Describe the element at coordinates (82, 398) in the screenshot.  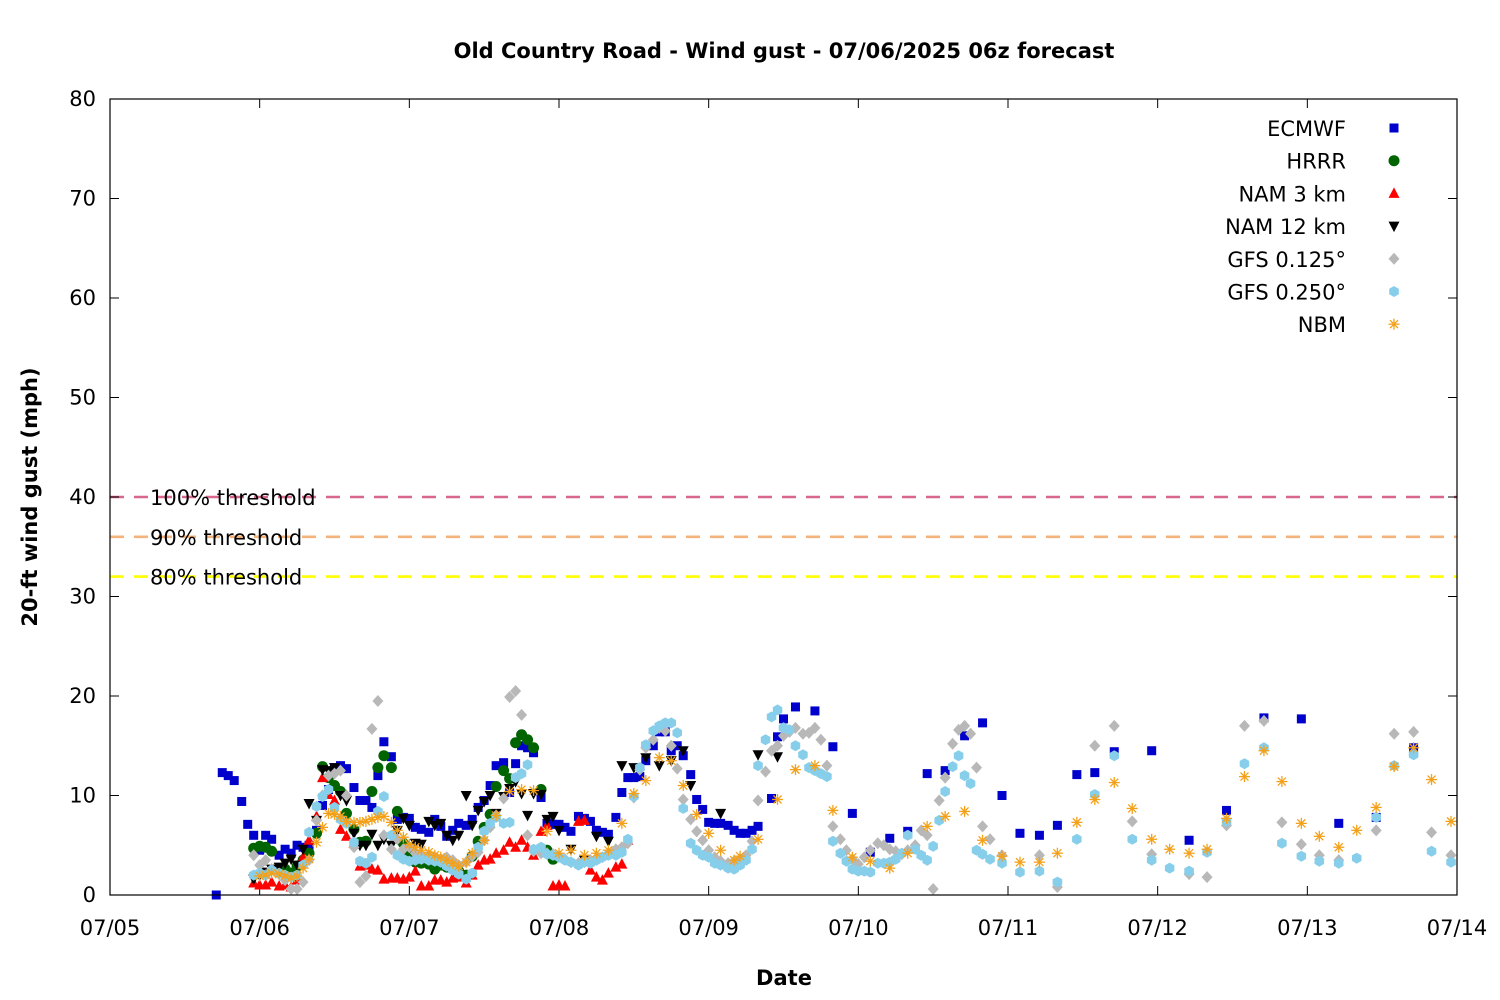
I see `y-tick-label: 50` at that location.